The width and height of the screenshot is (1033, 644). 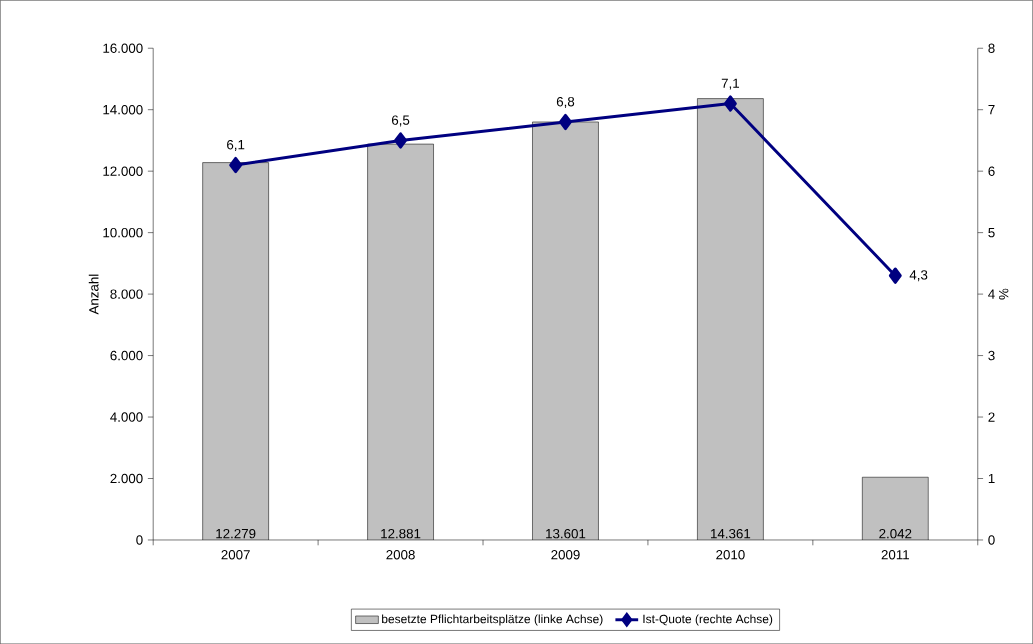 What do you see at coordinates (236, 145) in the screenshot?
I see `data-label: 6,1` at bounding box center [236, 145].